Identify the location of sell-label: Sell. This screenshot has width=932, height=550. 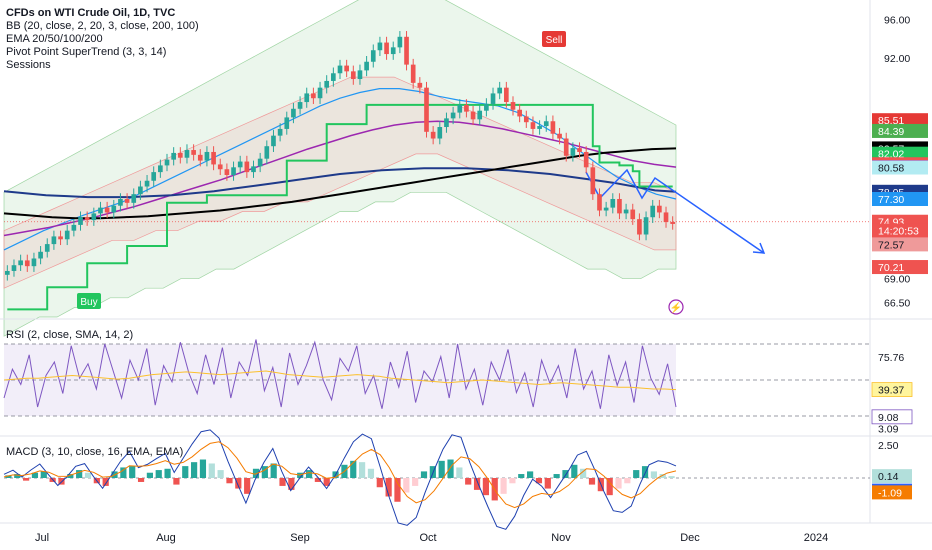
(554, 40).